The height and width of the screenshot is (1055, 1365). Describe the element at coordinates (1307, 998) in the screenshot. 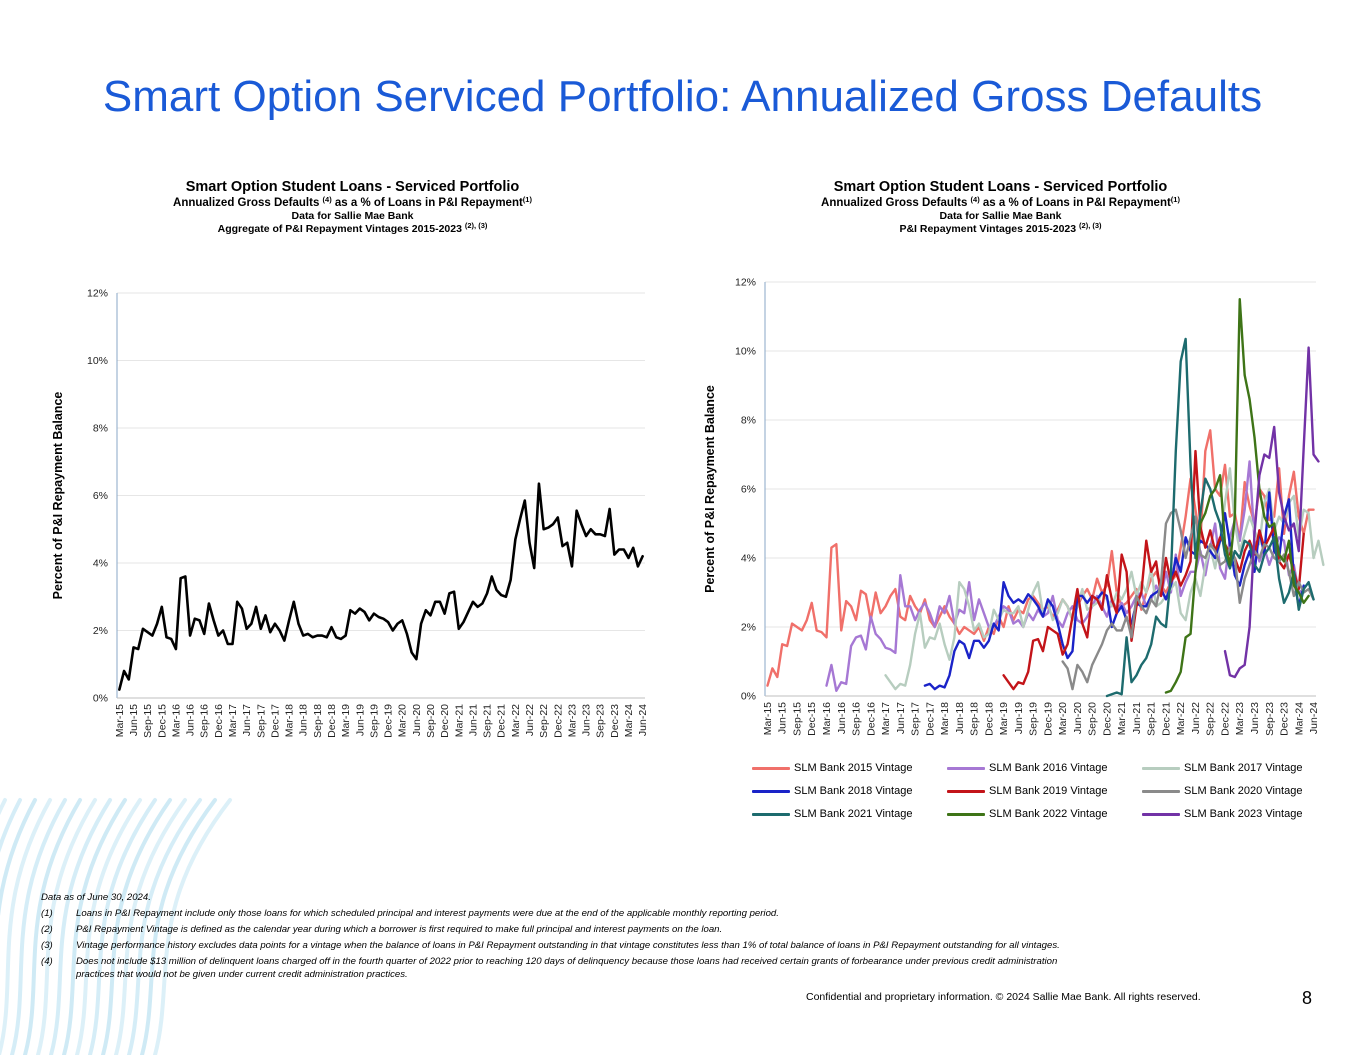

I see `page-number: 8` at that location.